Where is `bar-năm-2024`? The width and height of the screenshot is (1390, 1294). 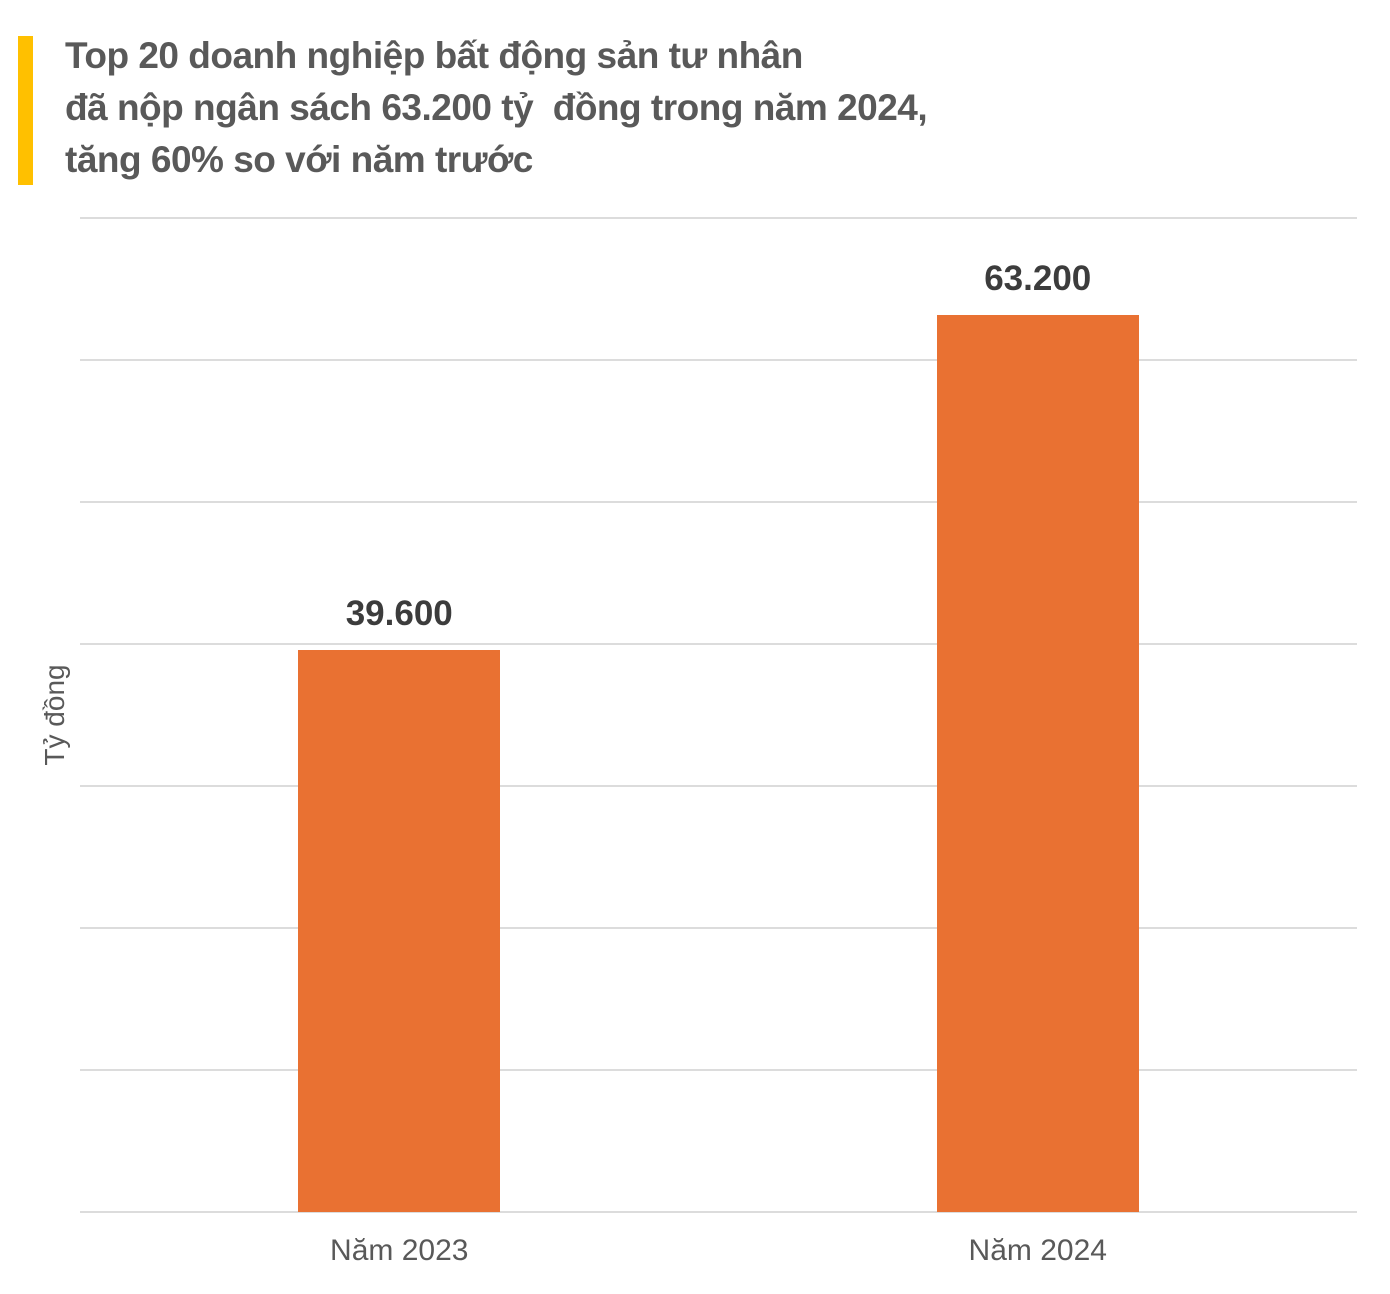 bar-năm-2024 is located at coordinates (1037, 763).